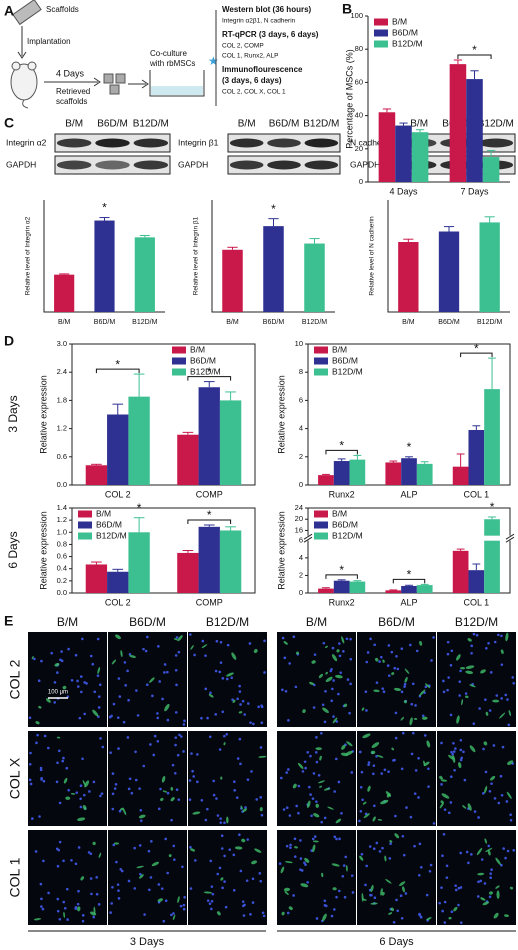 The height and width of the screenshot is (950, 518). Describe the element at coordinates (345, 524) in the screenshot. I see `legend-label: B6D/M` at that location.